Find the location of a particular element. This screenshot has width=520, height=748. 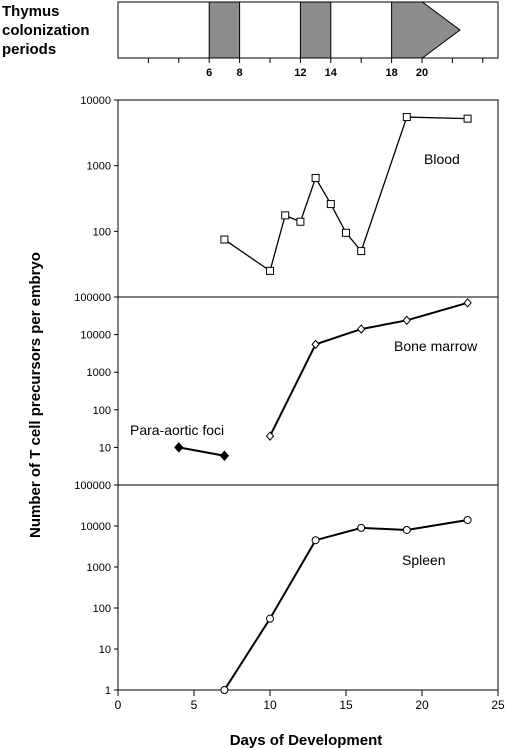

x-tick-label: 5 is located at coordinates (194, 705).